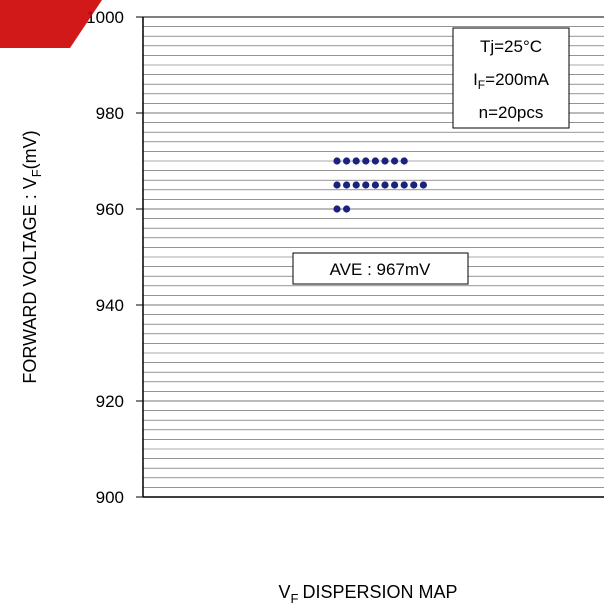 Image resolution: width=604 pixels, height=609 pixels. What do you see at coordinates (511, 46) in the screenshot?
I see `condition-temperature: Tj=25°C` at bounding box center [511, 46].